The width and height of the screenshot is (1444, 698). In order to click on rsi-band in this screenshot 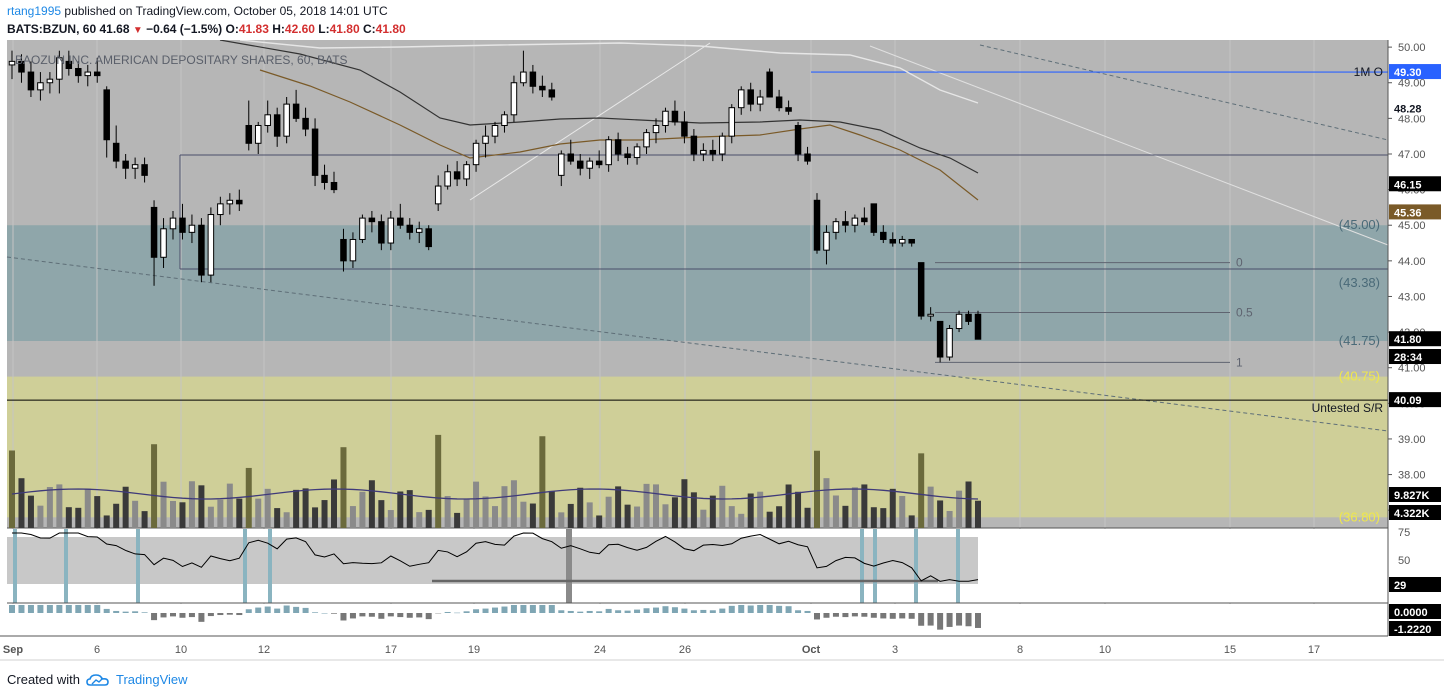, I will do `click(492, 560)`.